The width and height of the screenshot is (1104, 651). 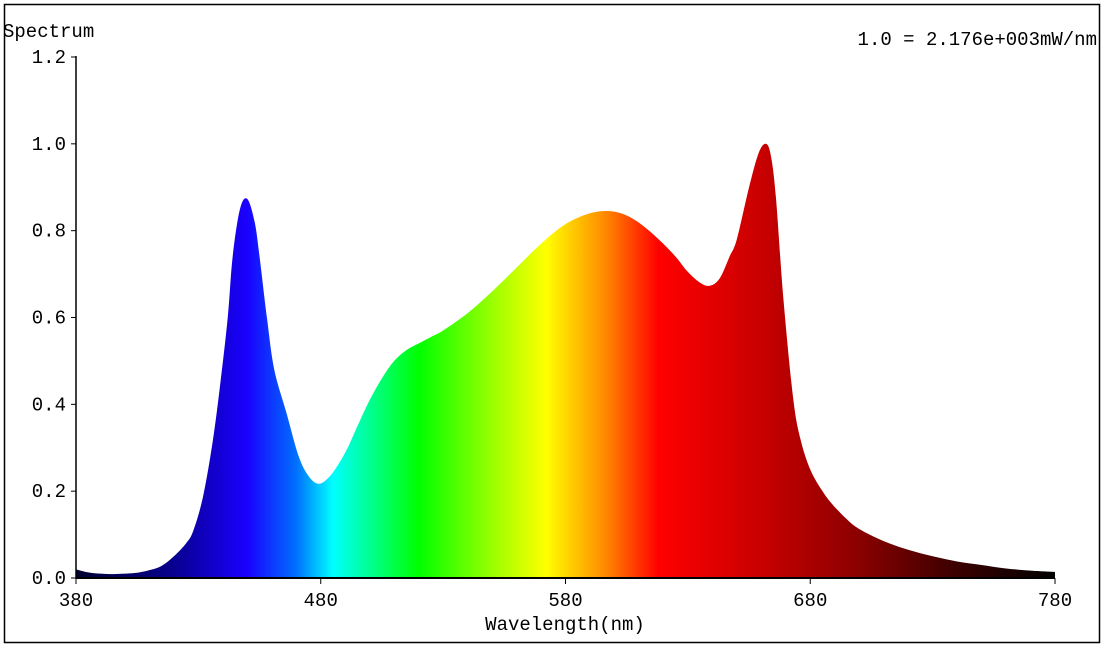 What do you see at coordinates (565, 601) in the screenshot?
I see `x-tick-label: 580` at bounding box center [565, 601].